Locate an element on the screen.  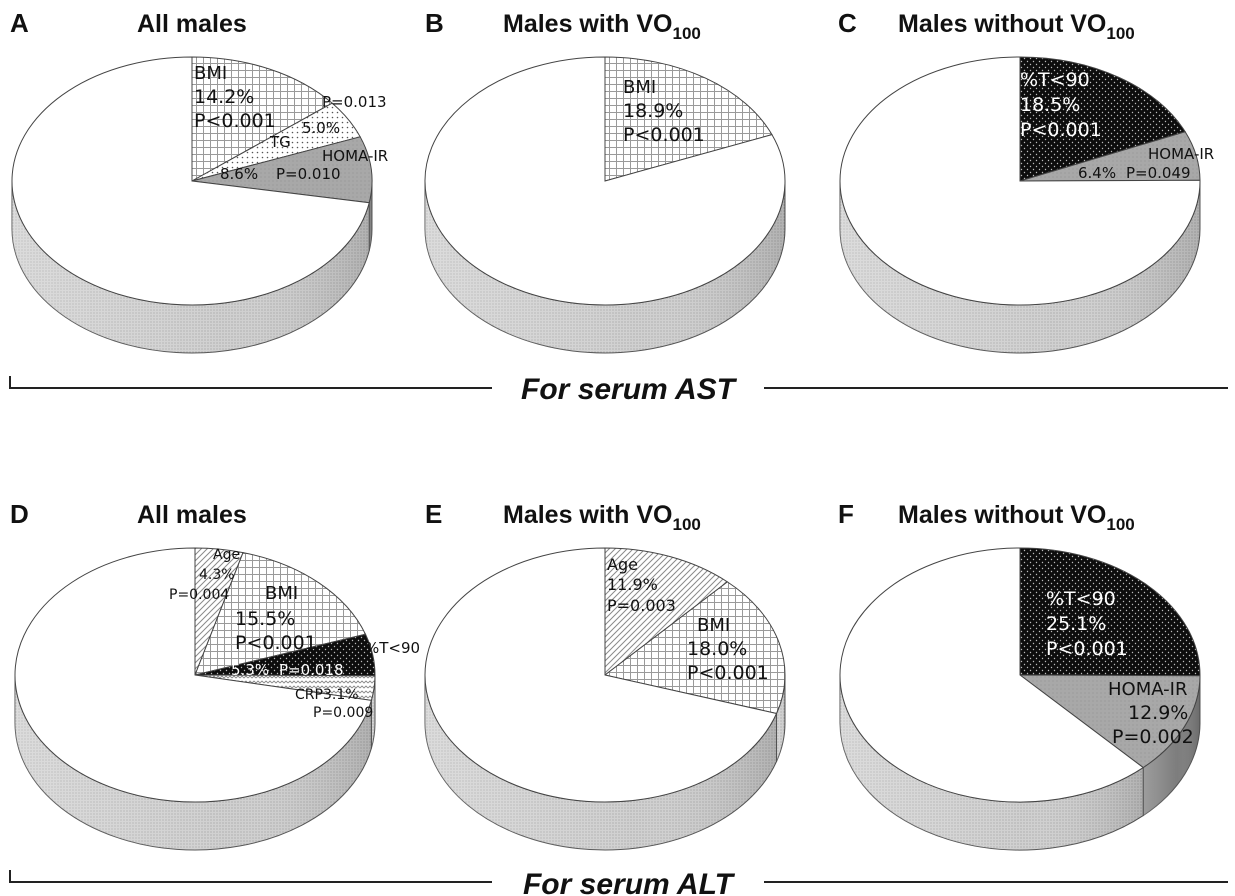
slice-value-text: 18.0% is located at coordinates (717, 649).